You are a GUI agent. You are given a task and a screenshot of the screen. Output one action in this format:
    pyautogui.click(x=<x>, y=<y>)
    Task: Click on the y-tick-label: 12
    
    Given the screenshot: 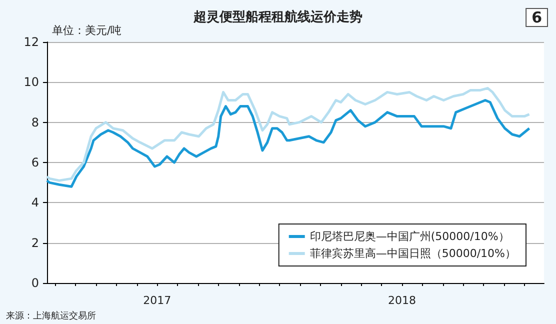 What is the action you would take?
    pyautogui.click(x=31, y=42)
    